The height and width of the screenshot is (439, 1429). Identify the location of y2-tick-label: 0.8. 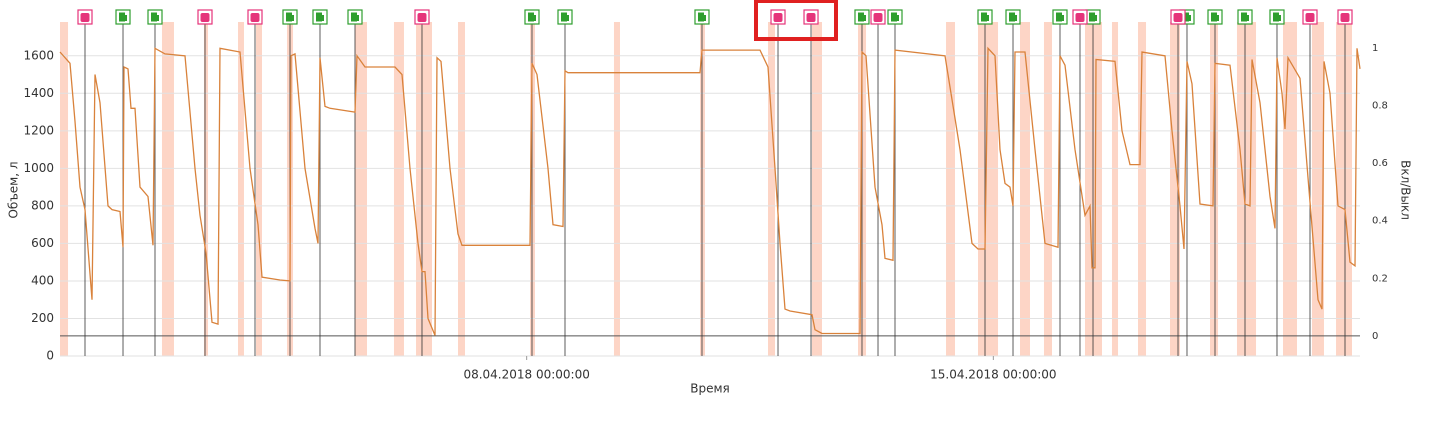
(1380, 106).